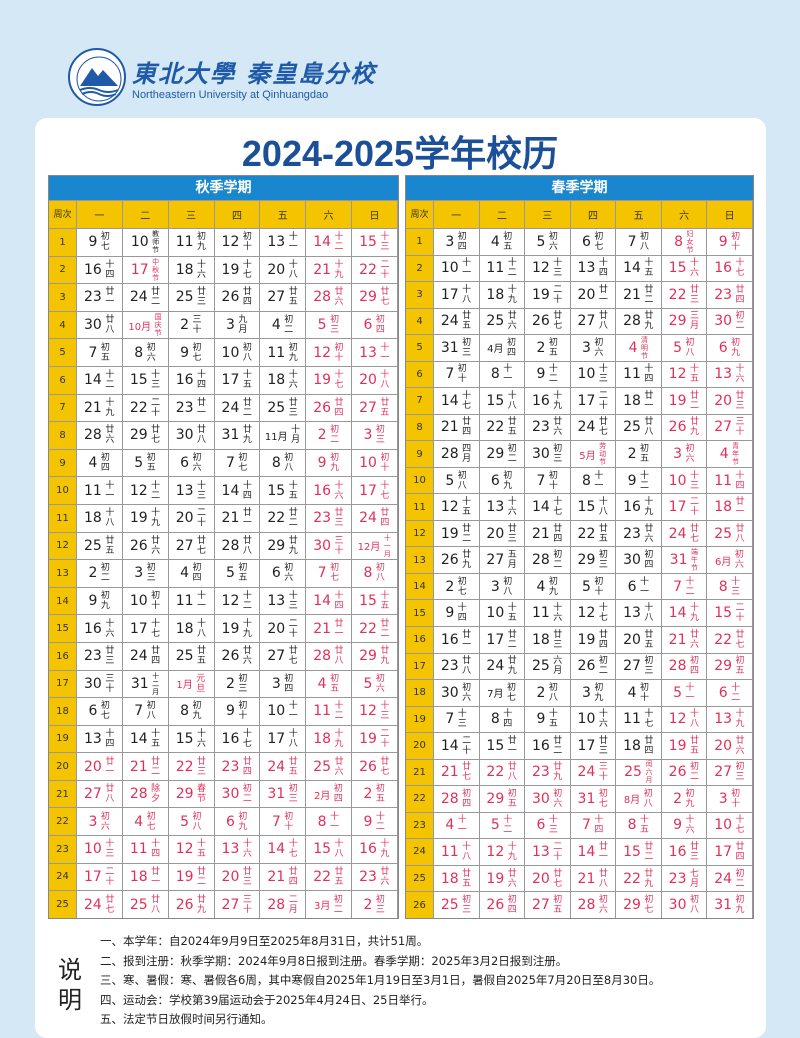 This screenshot has width=800, height=1038. What do you see at coordinates (329, 463) in the screenshot?
I see `day-cell: 9 初九` at bounding box center [329, 463].